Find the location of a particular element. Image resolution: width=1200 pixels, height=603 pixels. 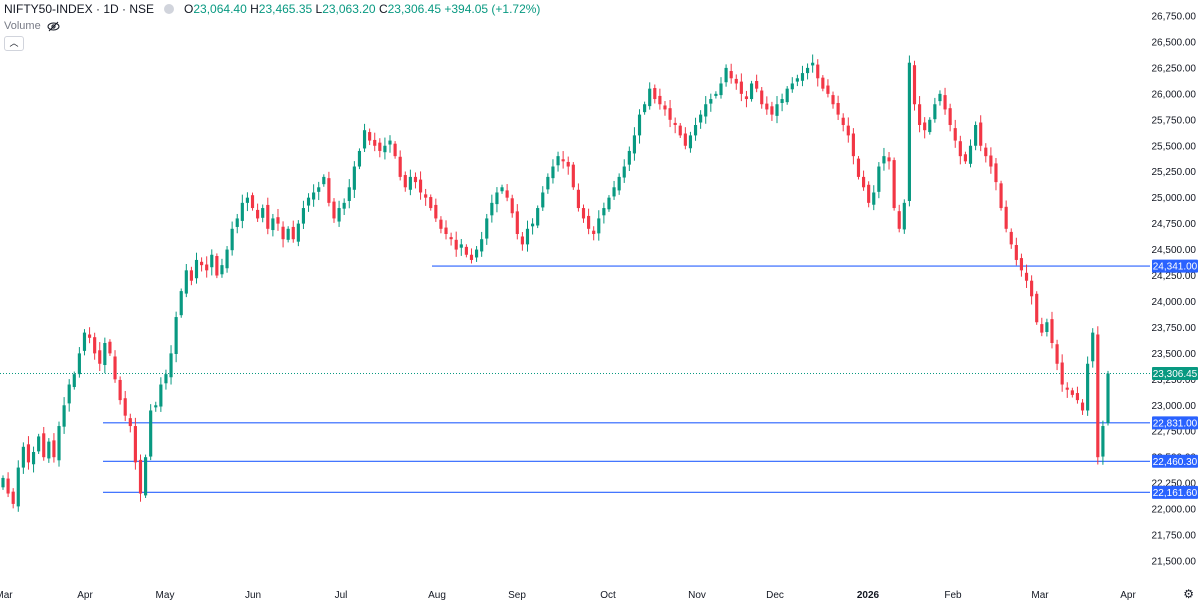

level-price-label: 22,460.30 is located at coordinates (1175, 462).